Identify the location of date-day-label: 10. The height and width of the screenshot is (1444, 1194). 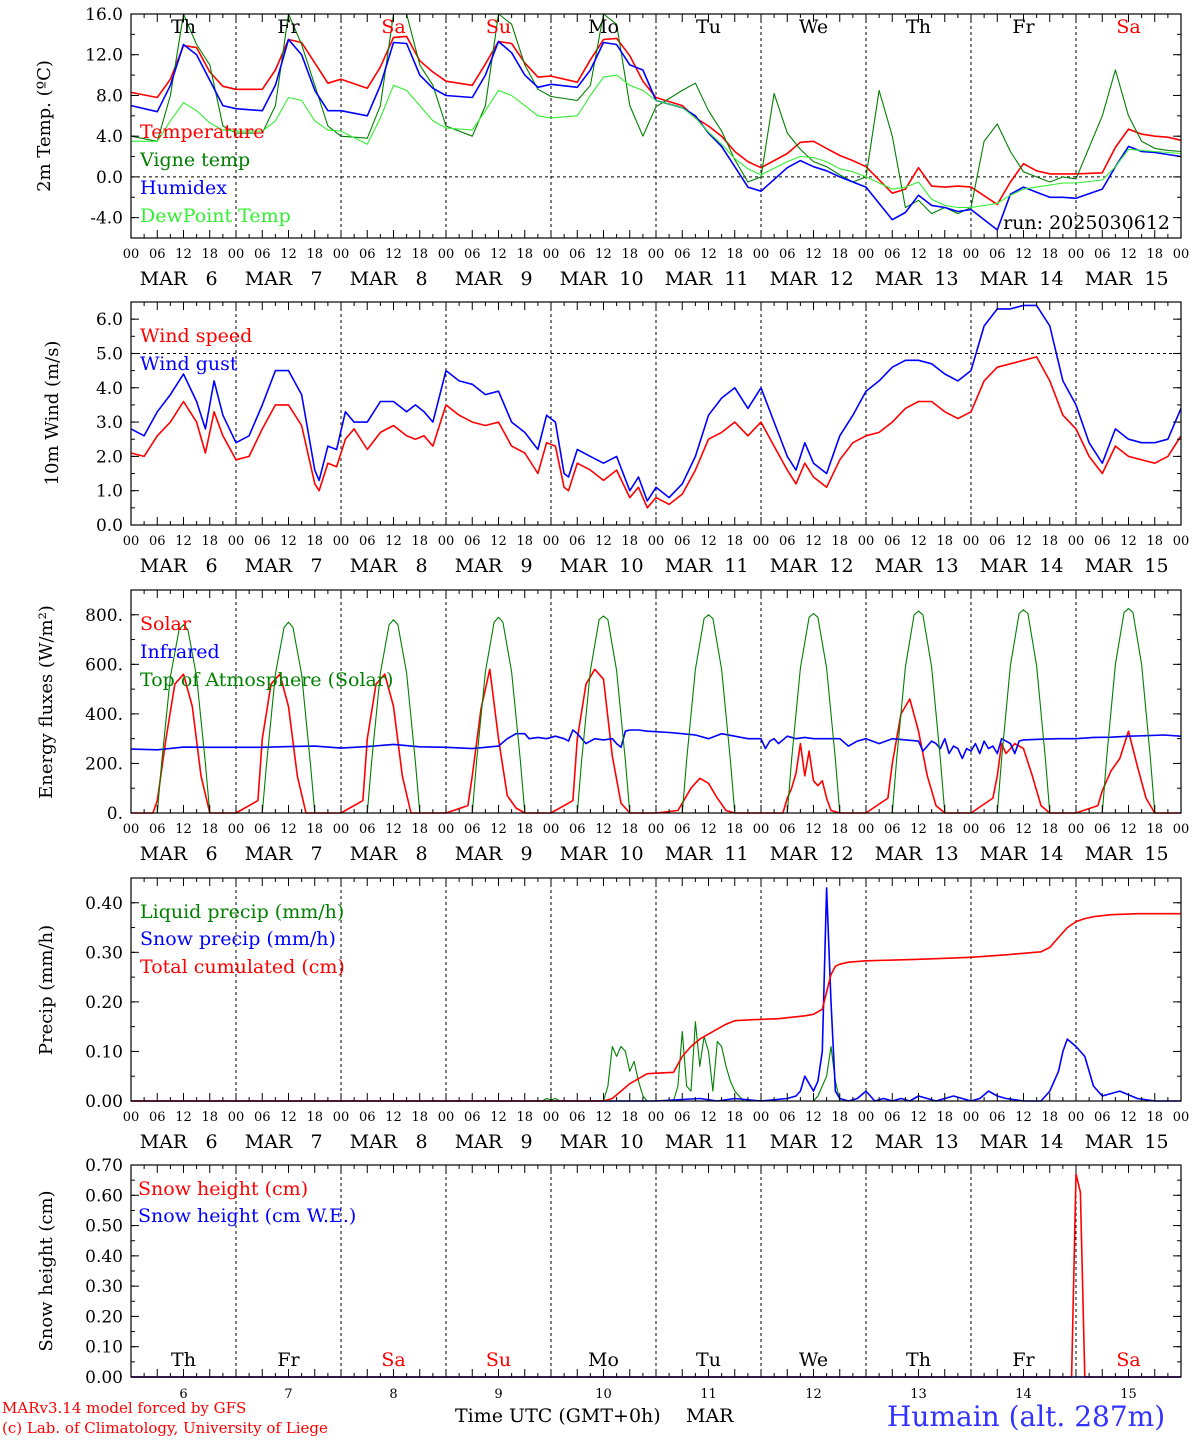
(631, 1142).